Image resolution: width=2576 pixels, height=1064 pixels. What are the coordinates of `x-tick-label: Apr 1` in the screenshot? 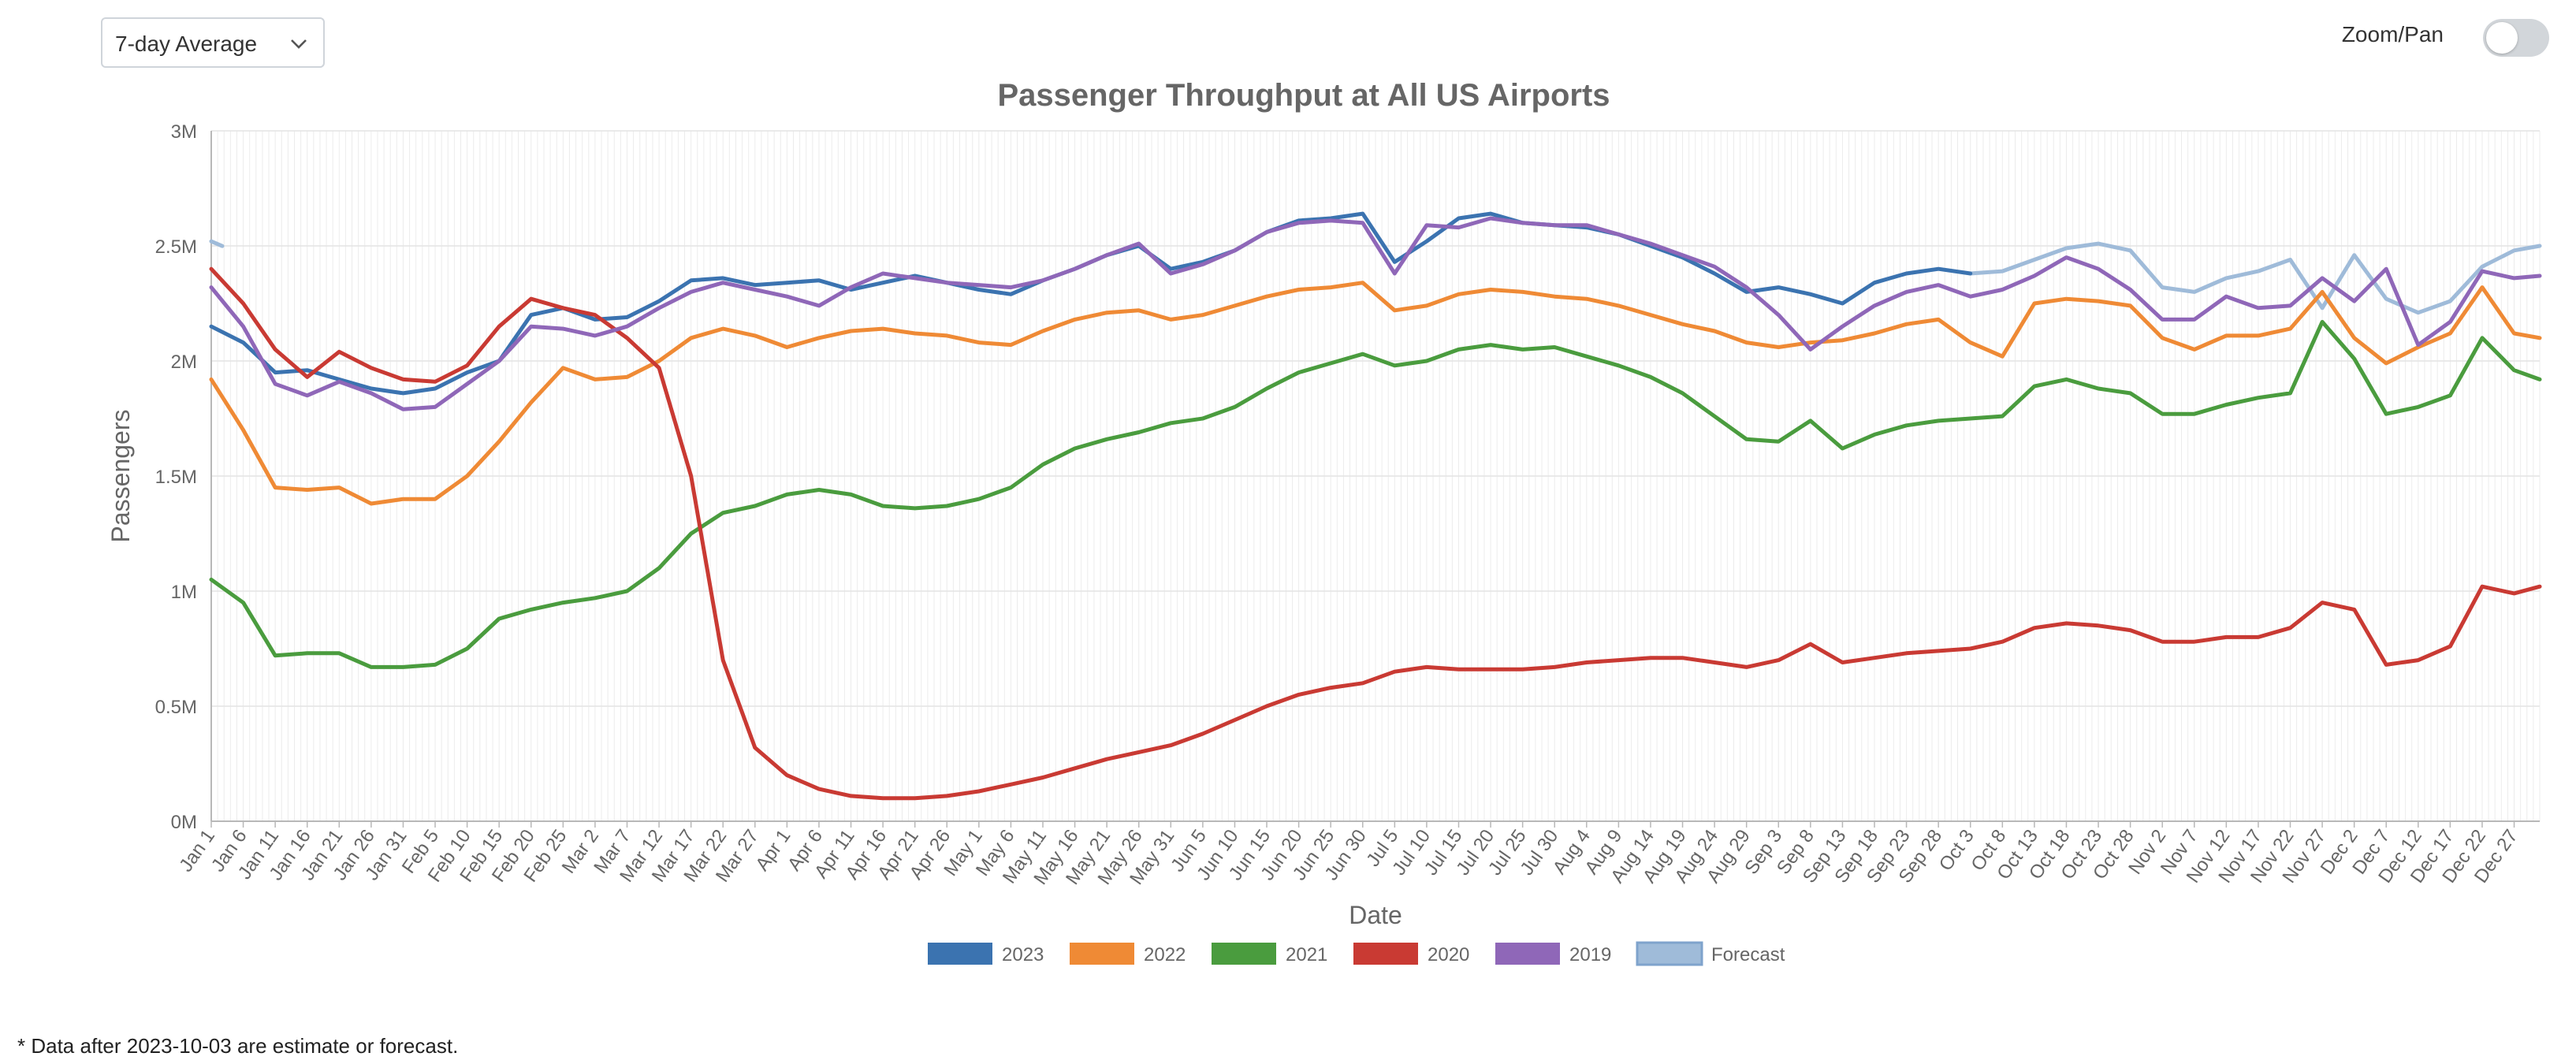 It's located at (773, 850).